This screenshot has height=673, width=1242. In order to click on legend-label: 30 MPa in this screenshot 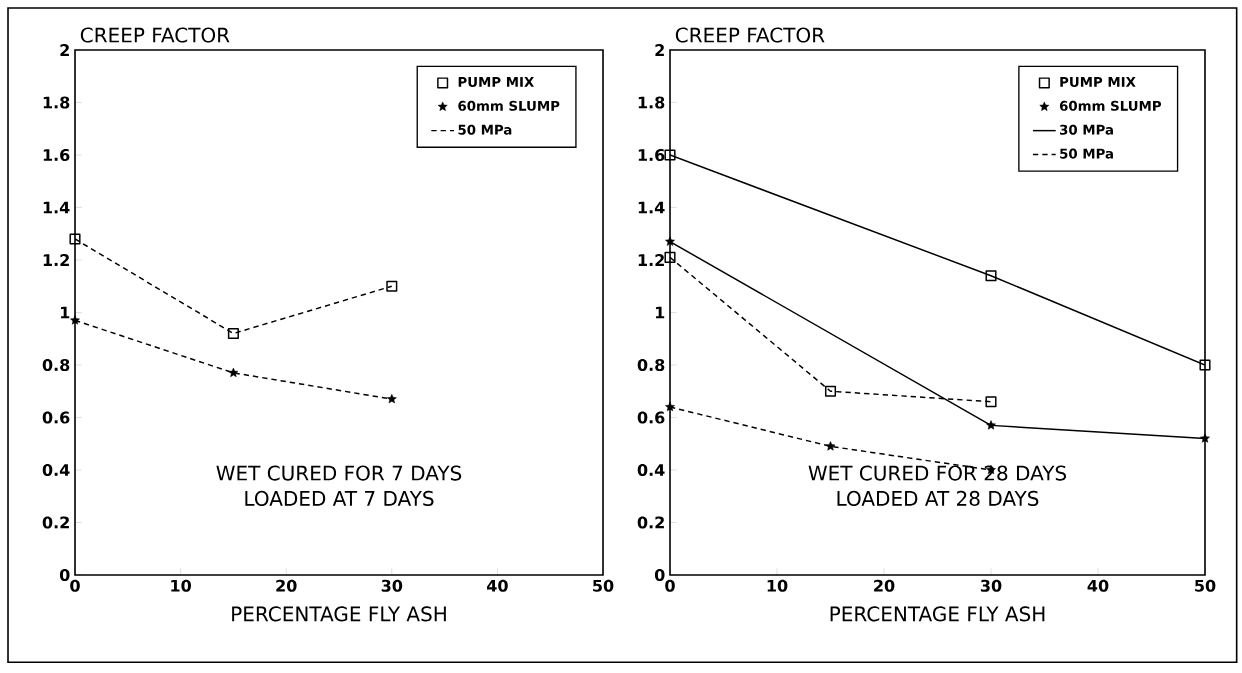, I will do `click(1086, 129)`.